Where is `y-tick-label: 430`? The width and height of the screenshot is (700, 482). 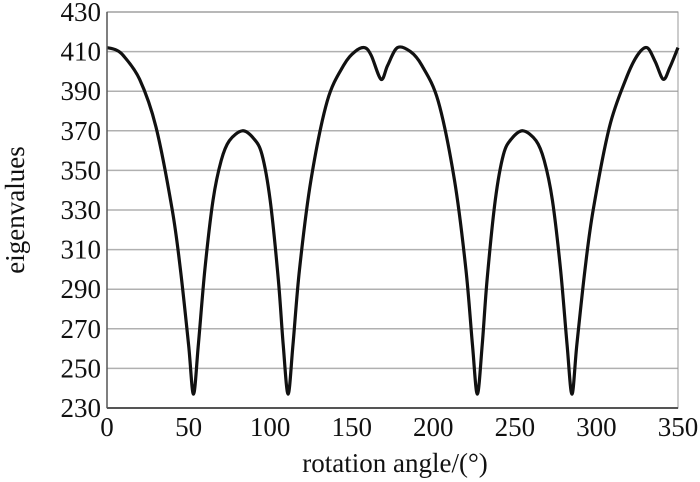
y-tick-label: 430 is located at coordinates (81, 13).